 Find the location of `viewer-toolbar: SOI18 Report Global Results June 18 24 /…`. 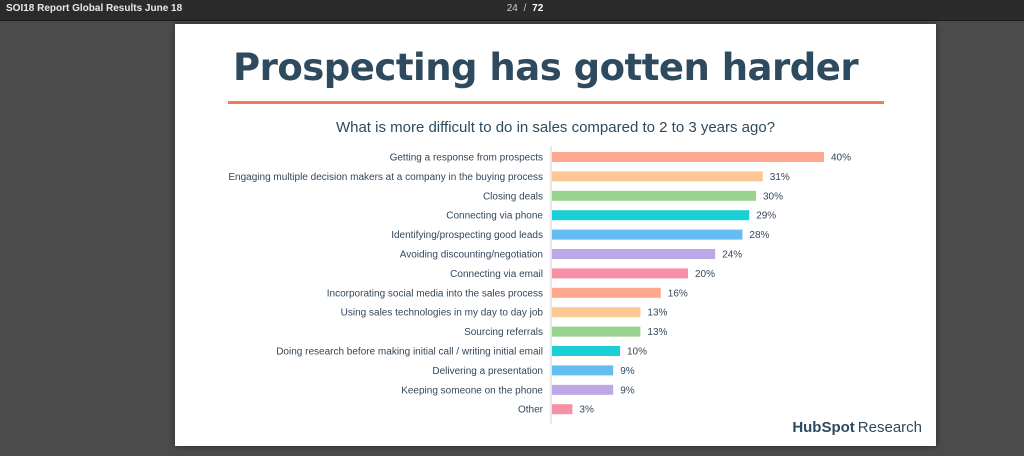

viewer-toolbar: SOI18 Report Global Results June 18 24 /… is located at coordinates (512, 10).